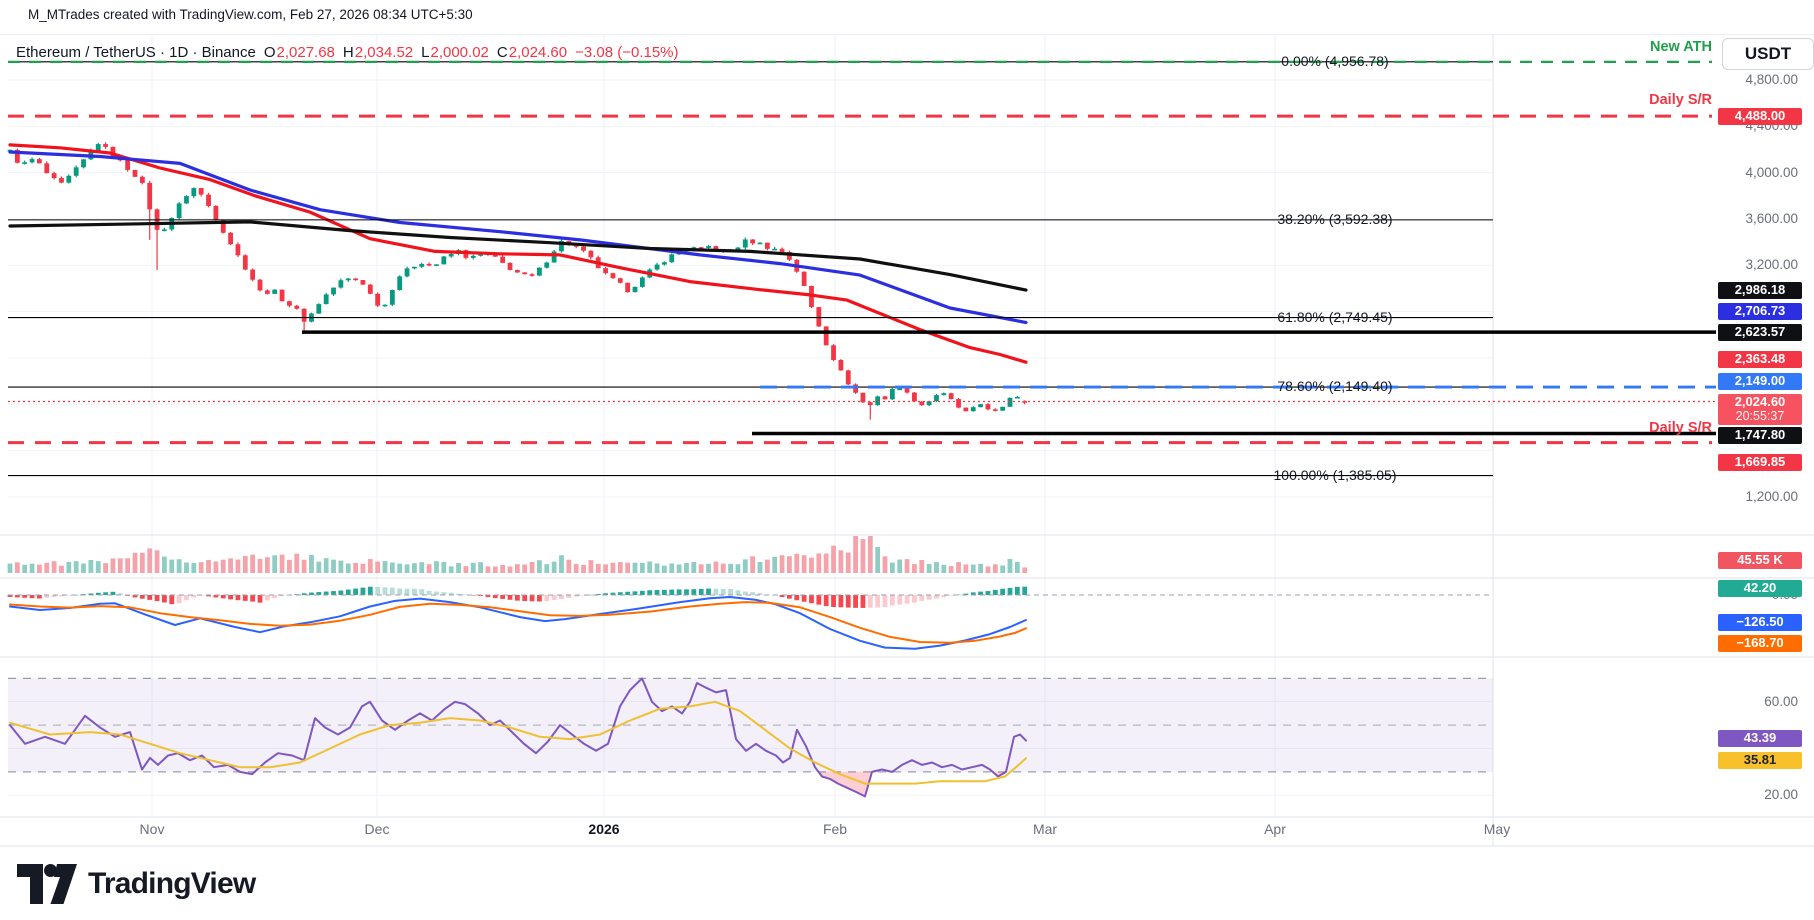 Image resolution: width=1814 pixels, height=920 pixels. What do you see at coordinates (604, 829) in the screenshot?
I see `time-axis-label: 2026` at bounding box center [604, 829].